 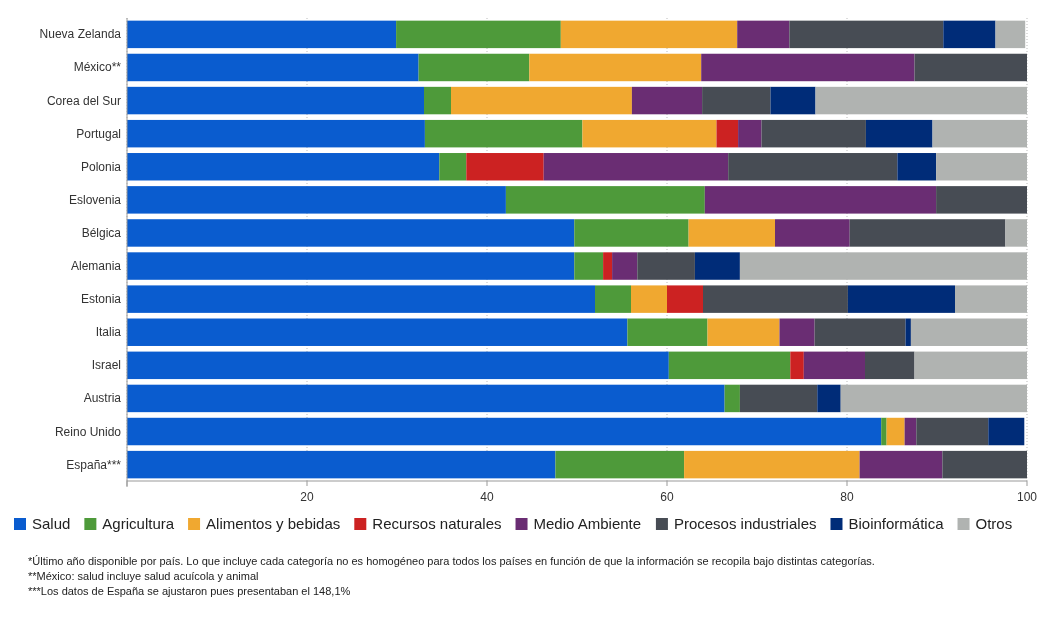 I want to click on y-tick-label: Polonia, so click(x=101, y=166).